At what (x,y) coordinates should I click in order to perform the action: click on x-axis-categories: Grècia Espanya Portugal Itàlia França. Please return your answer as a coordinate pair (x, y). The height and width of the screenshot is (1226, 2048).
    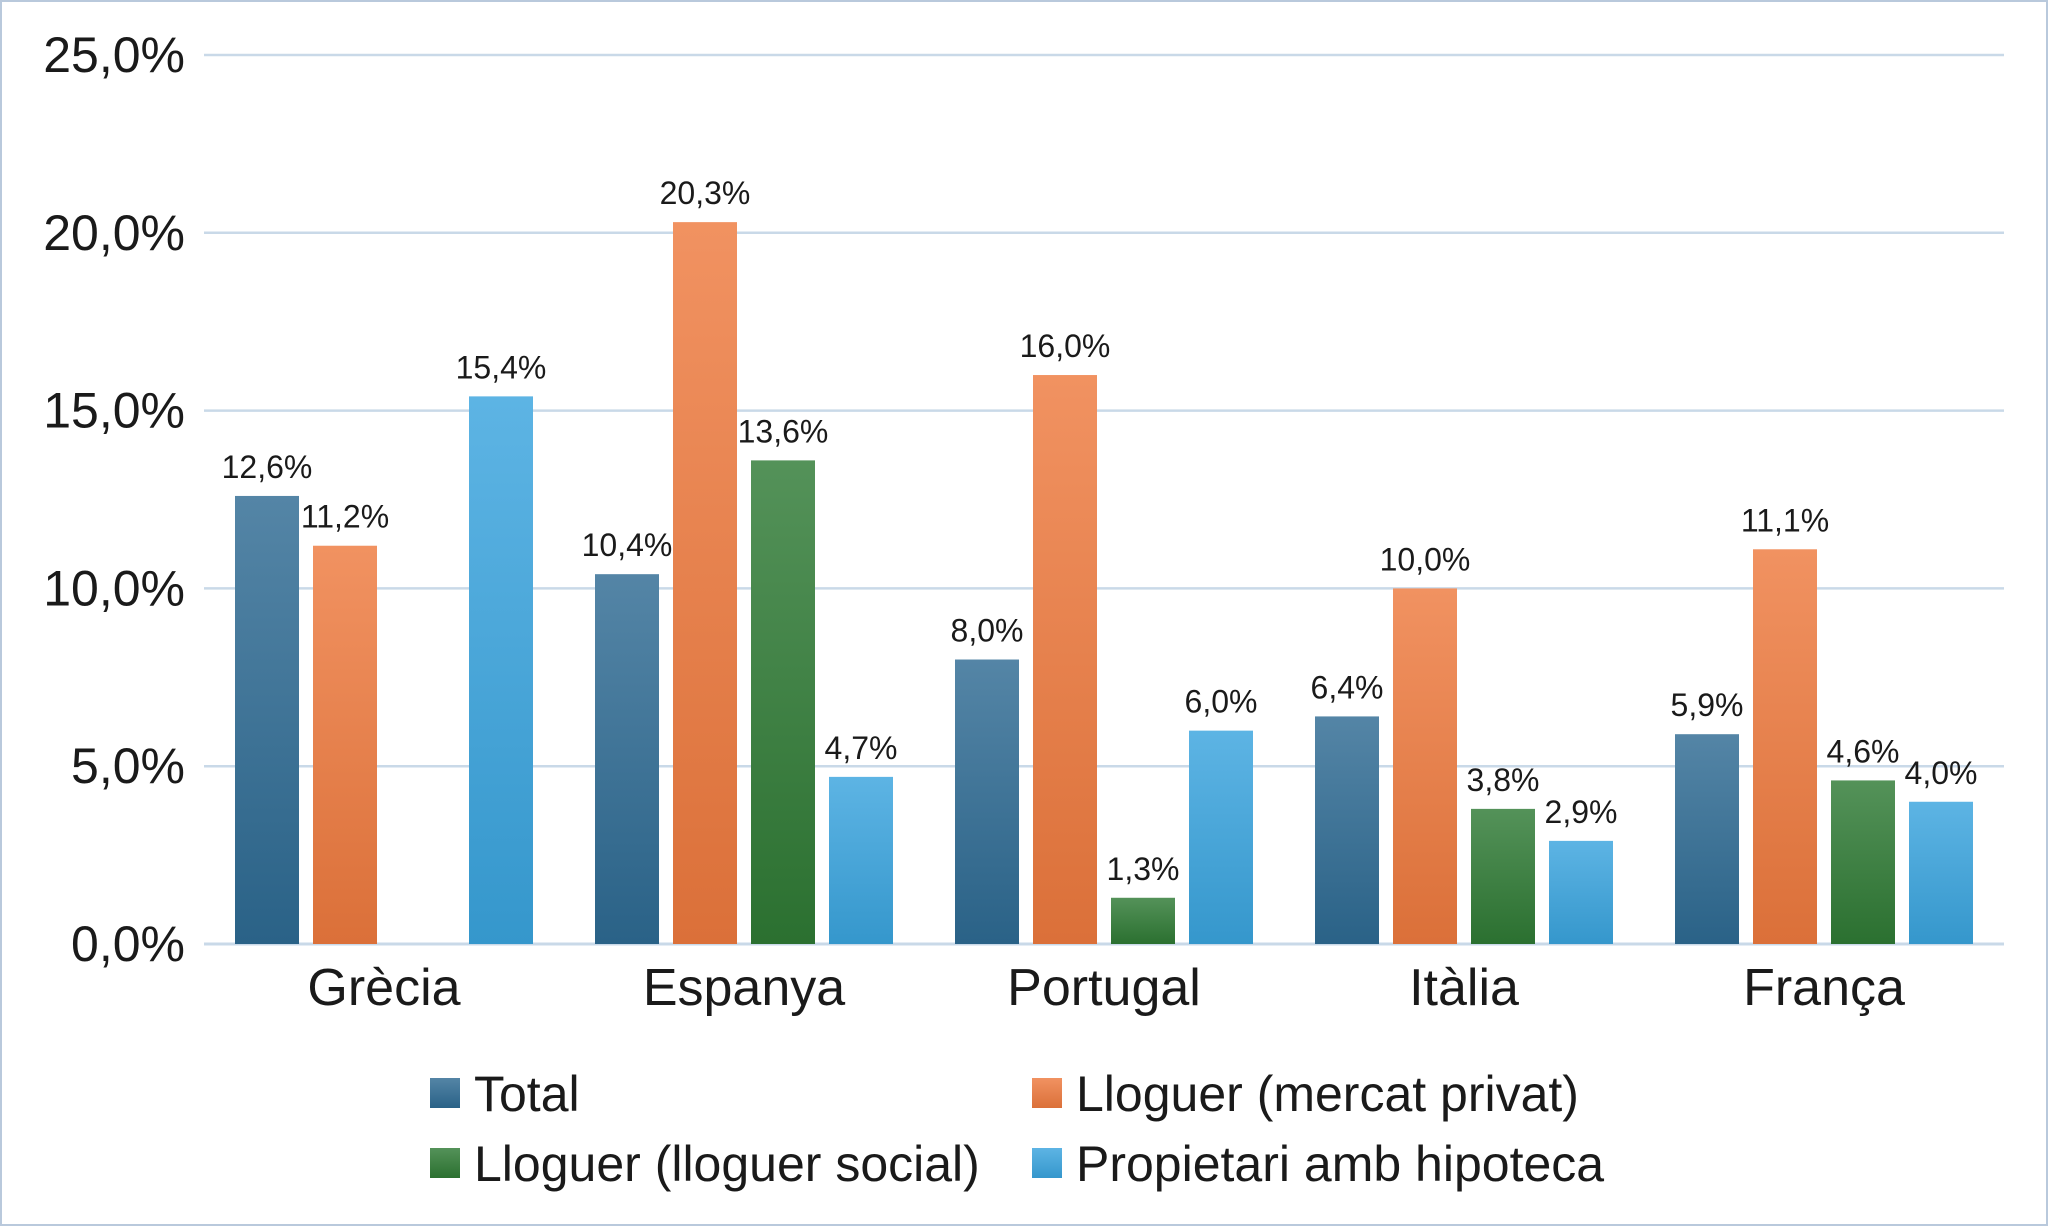
    Looking at the image, I should click on (1106, 988).